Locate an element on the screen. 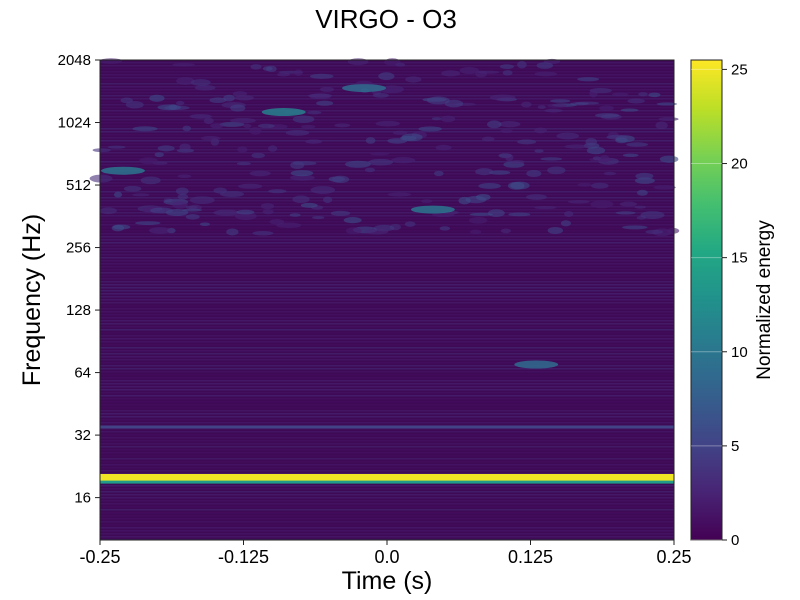  y-tick-label: 64 is located at coordinates (82, 373).